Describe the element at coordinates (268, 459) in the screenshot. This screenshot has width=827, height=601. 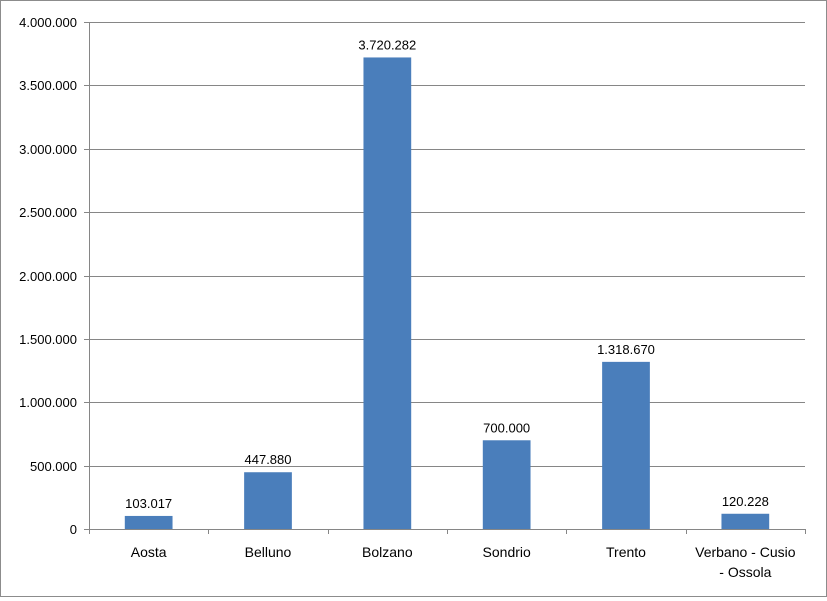
I see `data-label: 447.880` at that location.